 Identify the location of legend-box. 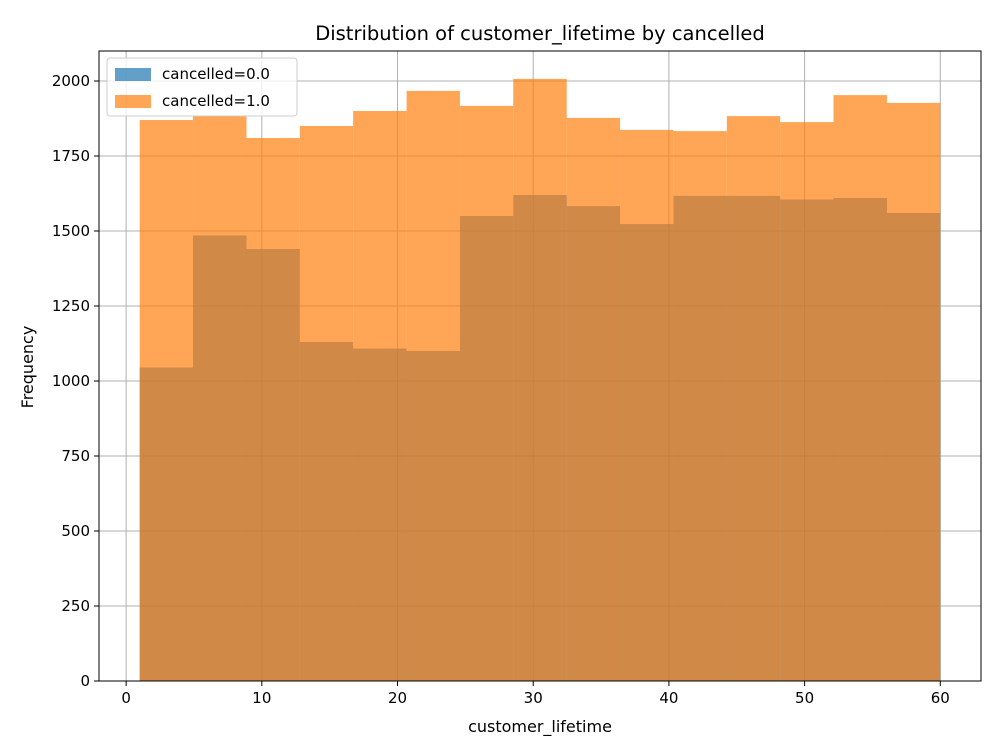
(202, 87).